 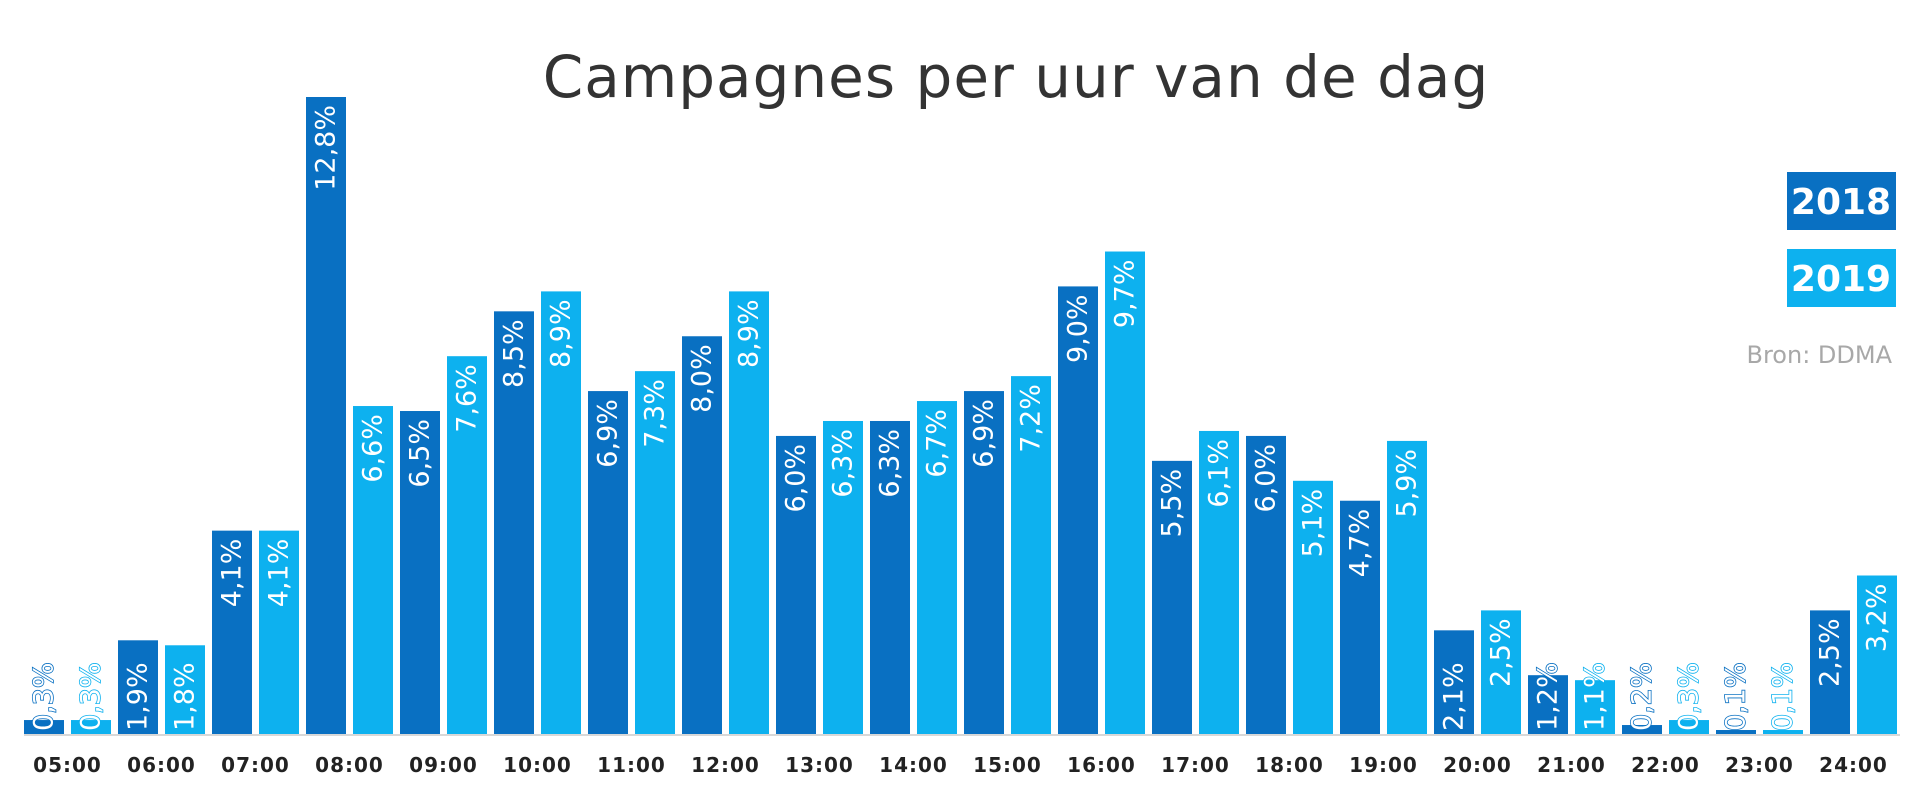 I want to click on bar-label-2018-2300: 0,1%, so click(x=1736, y=696).